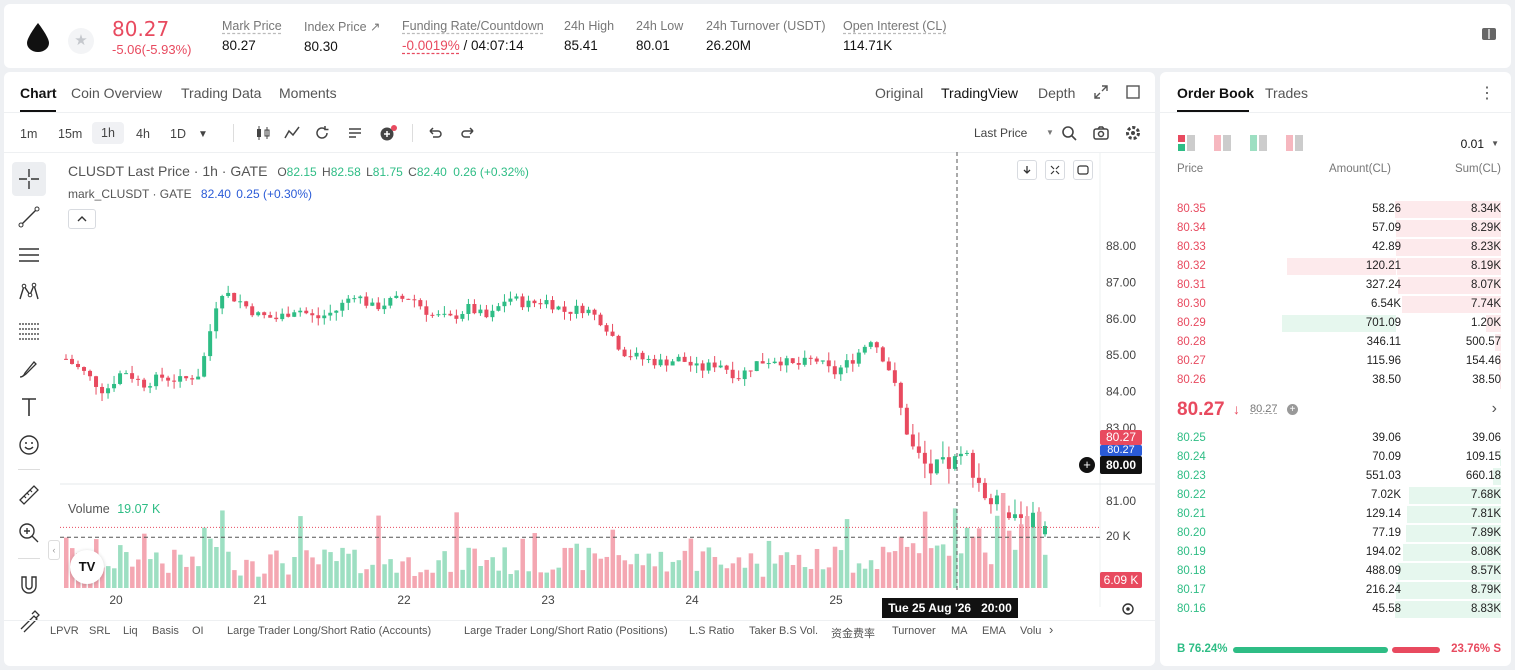  Describe the element at coordinates (1222, 143) in the screenshot. I see `view-asks-icon` at that location.